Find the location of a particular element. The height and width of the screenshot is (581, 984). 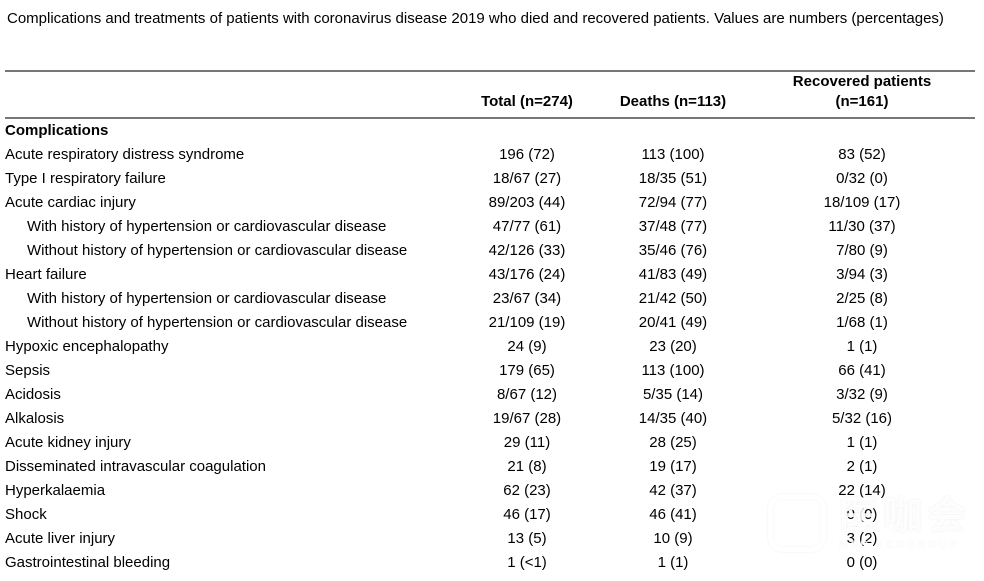

column-header-total: Total (n=274) is located at coordinates (527, 95).